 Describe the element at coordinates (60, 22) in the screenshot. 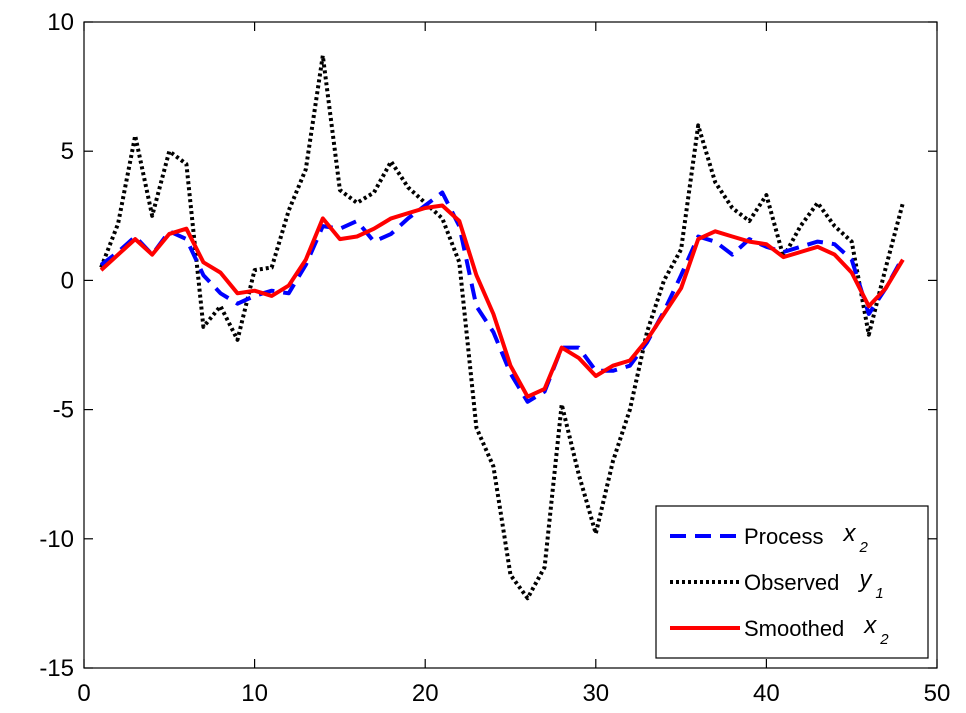

I see `y-tick-label: 10` at that location.